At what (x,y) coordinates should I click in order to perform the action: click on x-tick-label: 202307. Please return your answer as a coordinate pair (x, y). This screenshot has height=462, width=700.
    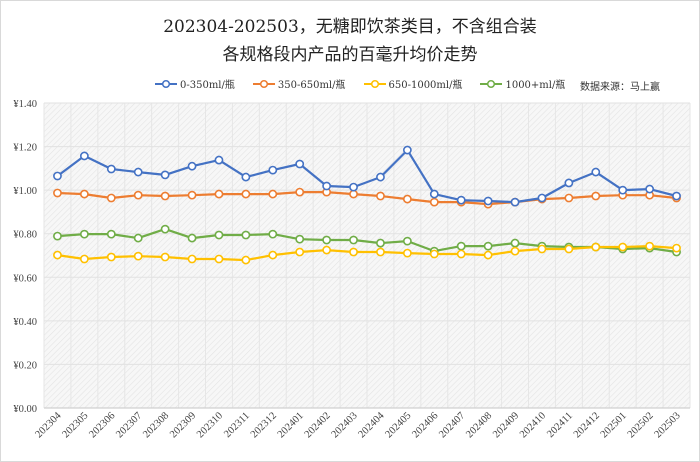
    Looking at the image, I should click on (129, 425).